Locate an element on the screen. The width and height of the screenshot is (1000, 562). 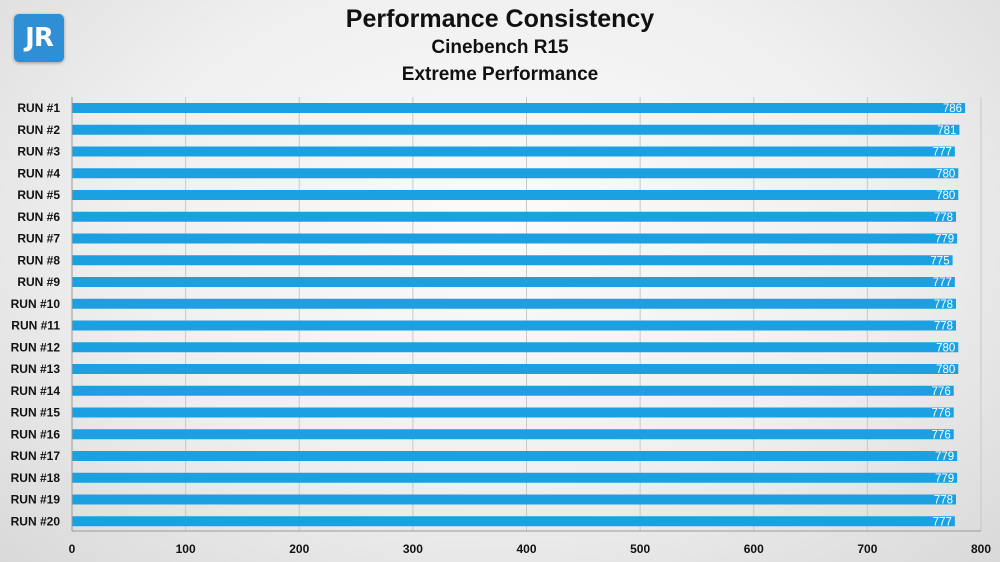
category-label-5: RUN #5 is located at coordinates (38, 195).